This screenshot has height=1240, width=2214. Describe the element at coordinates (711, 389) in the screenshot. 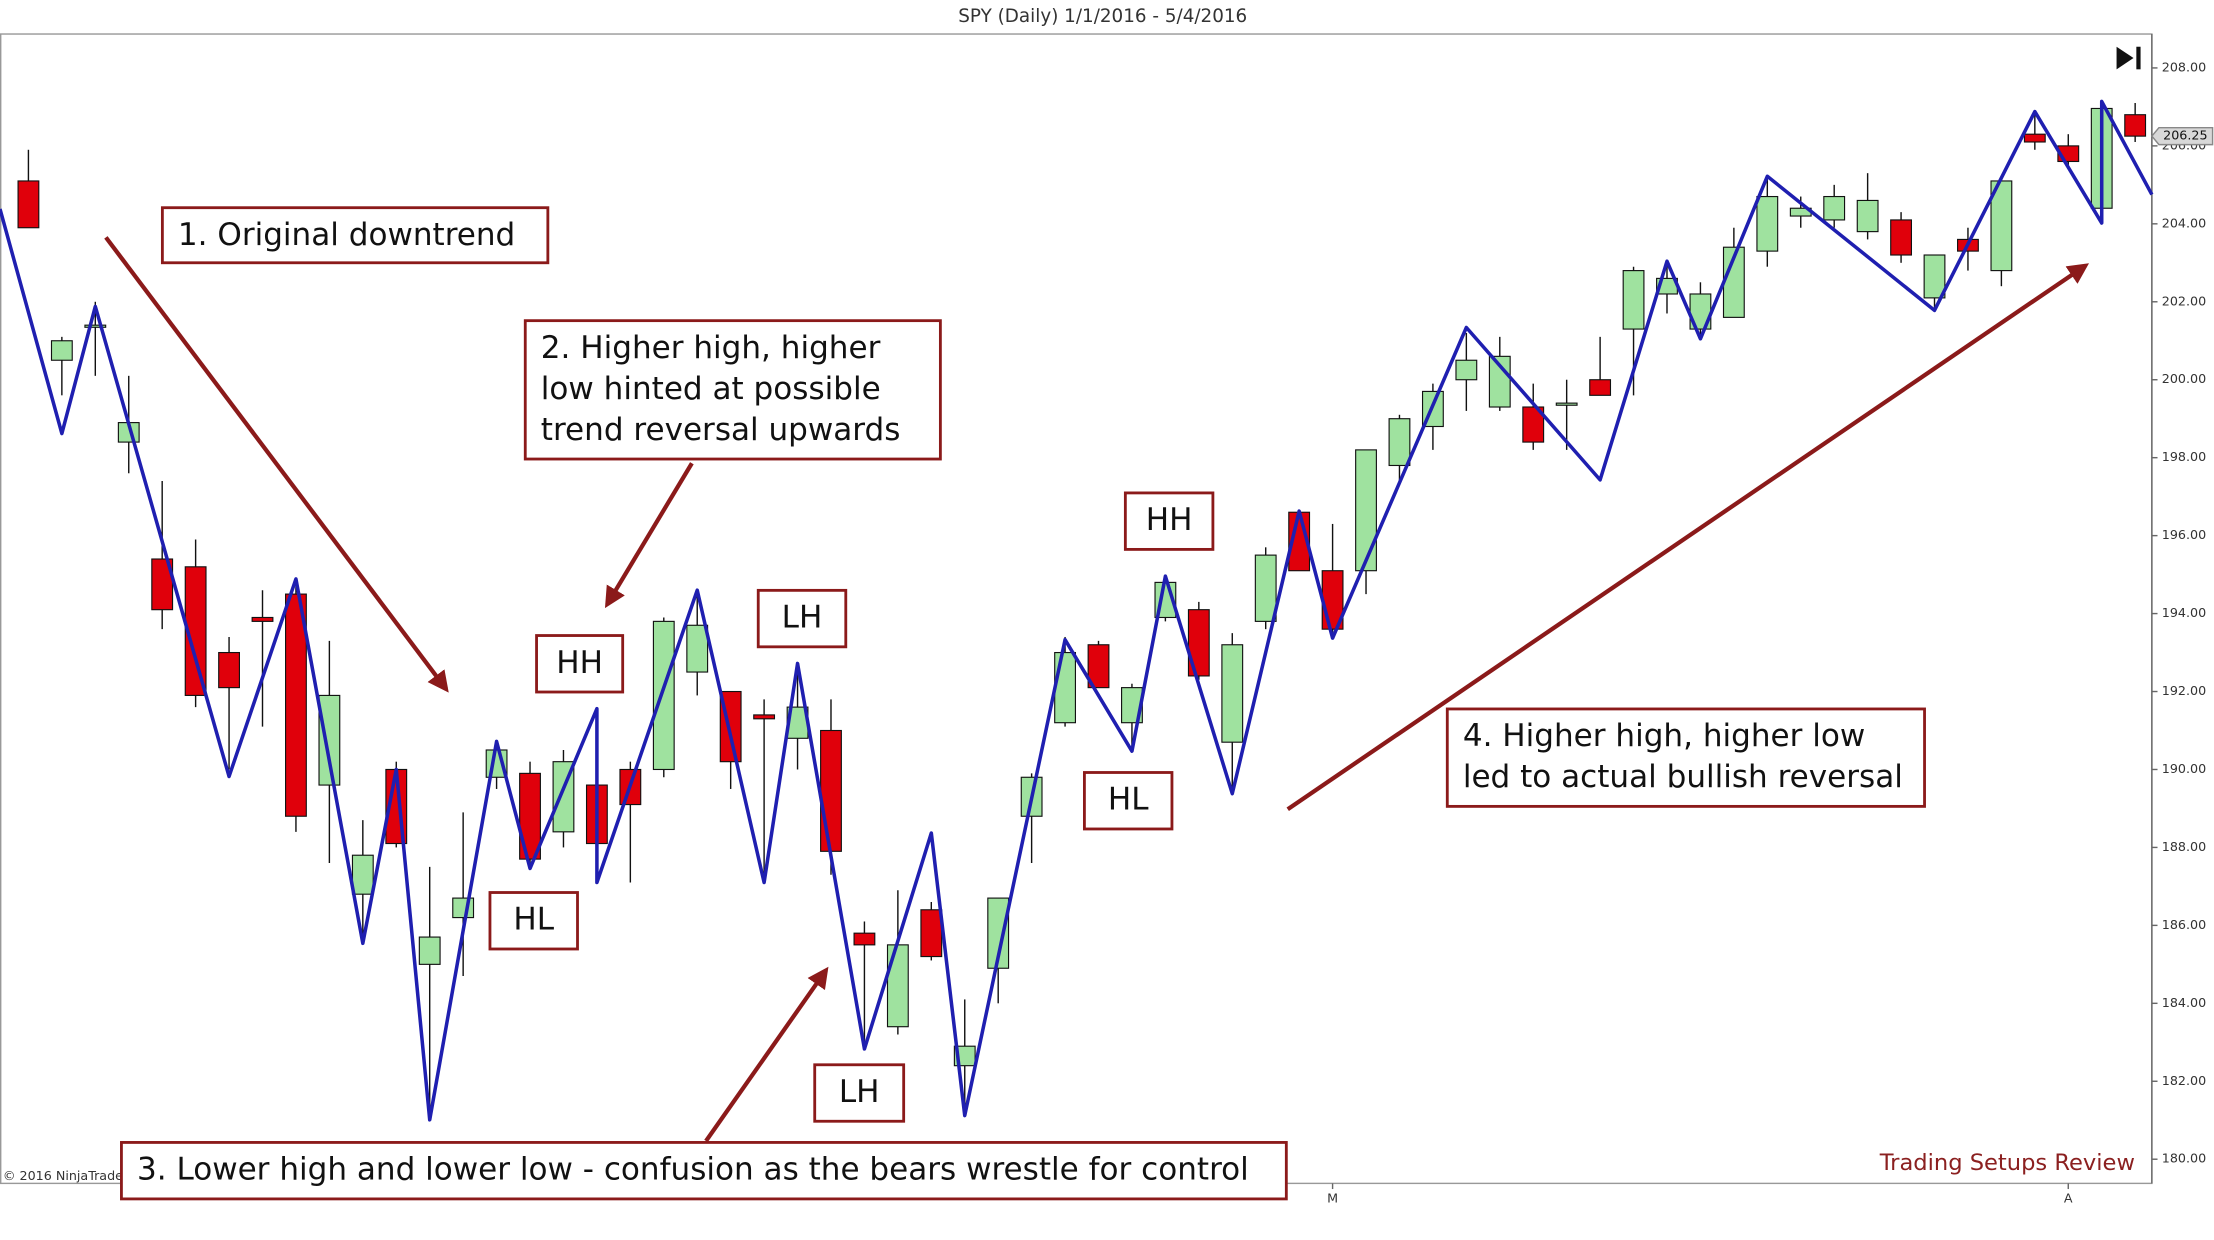

I see `annotation-text: low hinted at possible` at that location.